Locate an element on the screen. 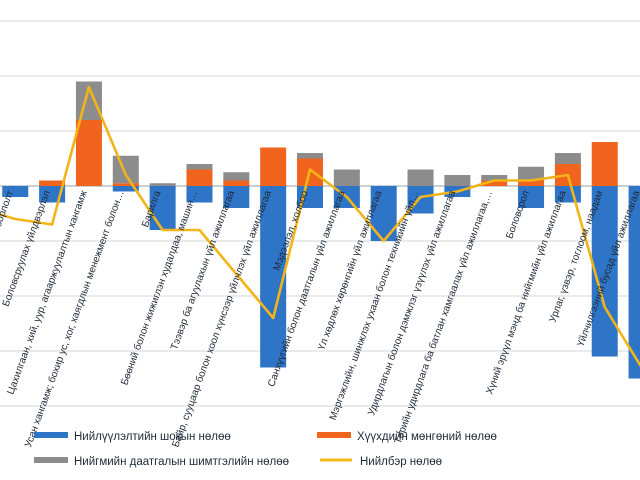 The width and height of the screenshot is (640, 480). legend-swatch-supply-shock is located at coordinates (51, 435).